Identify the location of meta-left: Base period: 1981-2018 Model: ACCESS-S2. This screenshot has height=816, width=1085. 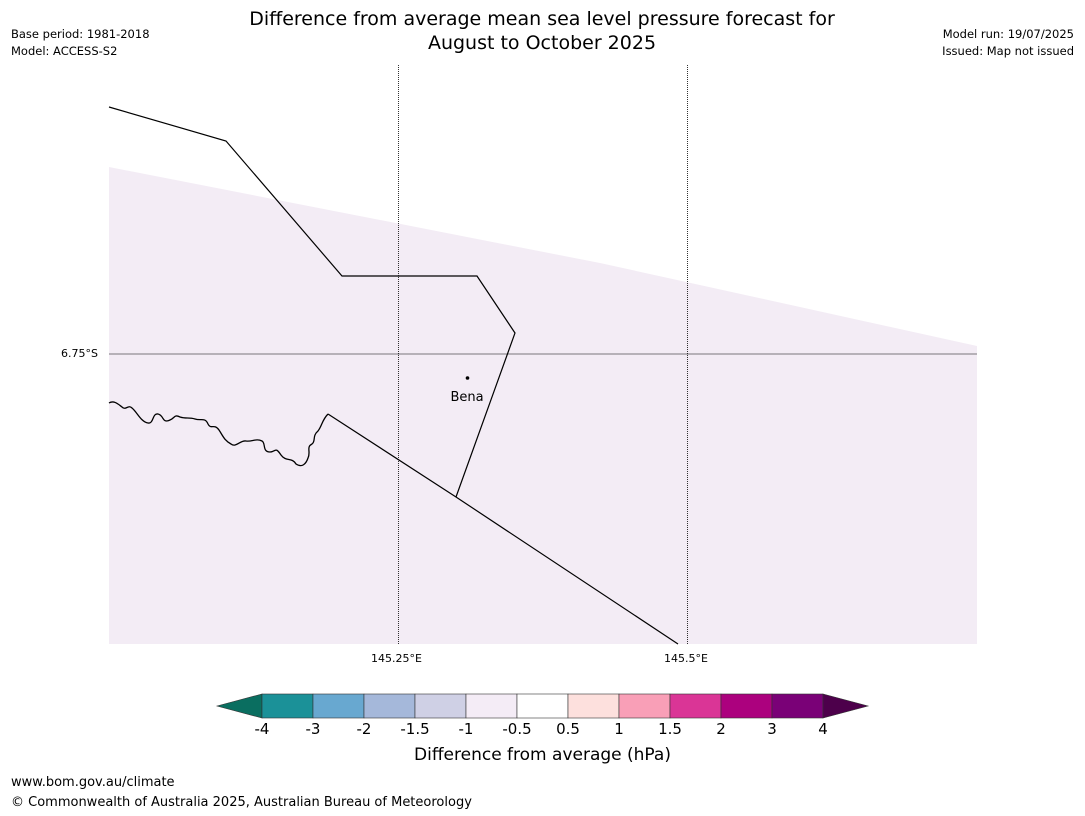
(80, 43).